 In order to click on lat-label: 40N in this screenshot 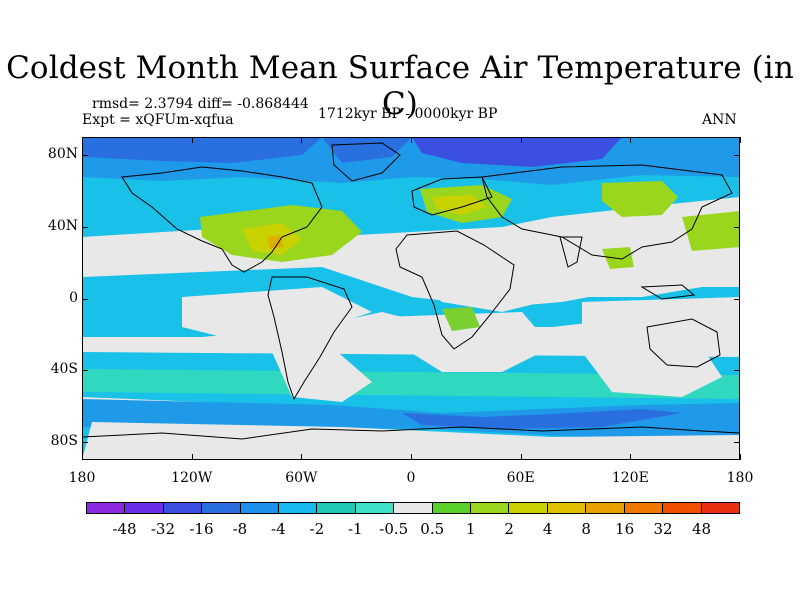, I will do `click(62, 225)`.